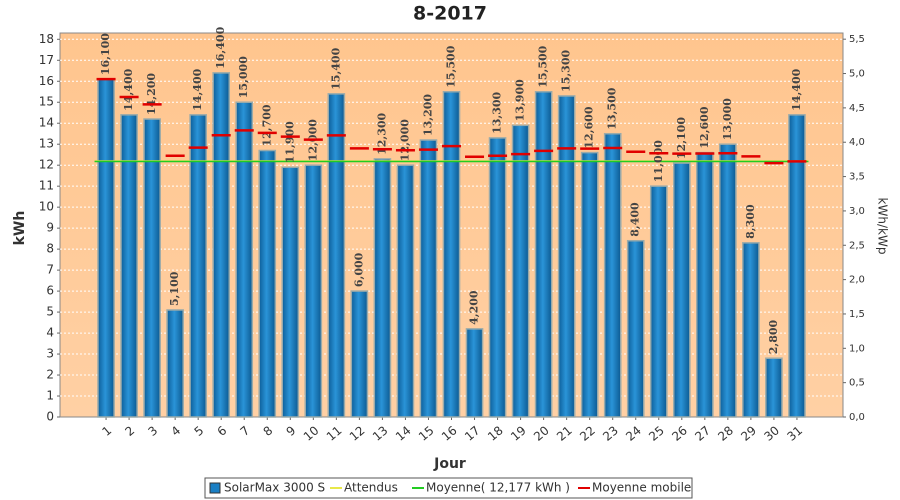 The width and height of the screenshot is (900, 500). Describe the element at coordinates (771, 433) in the screenshot. I see `x-tick-label: 30` at that location.